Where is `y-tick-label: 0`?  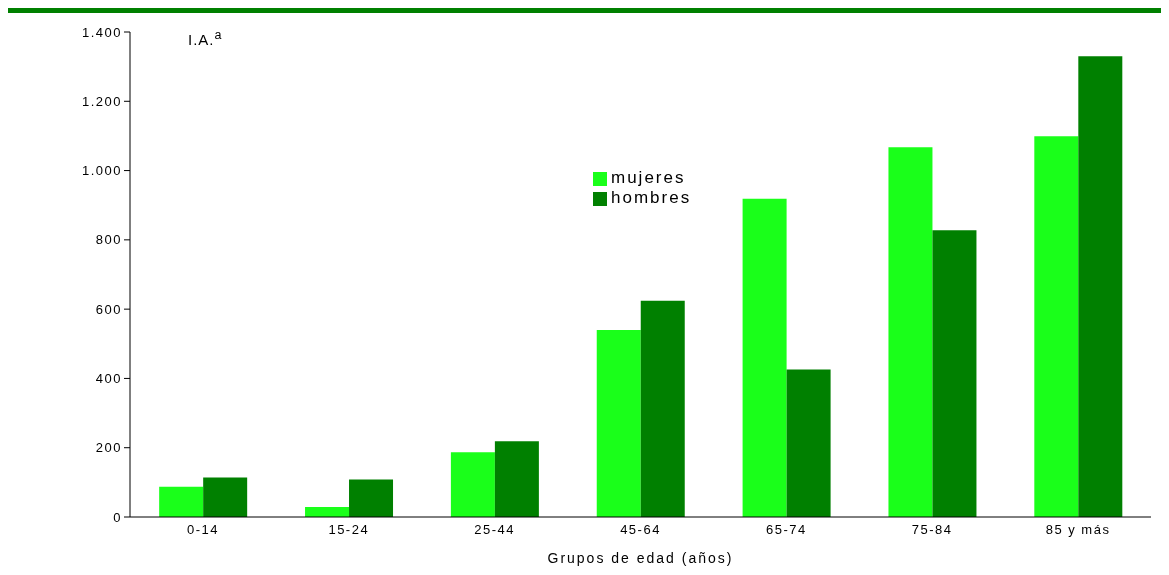 y-tick-label: 0 is located at coordinates (117, 517).